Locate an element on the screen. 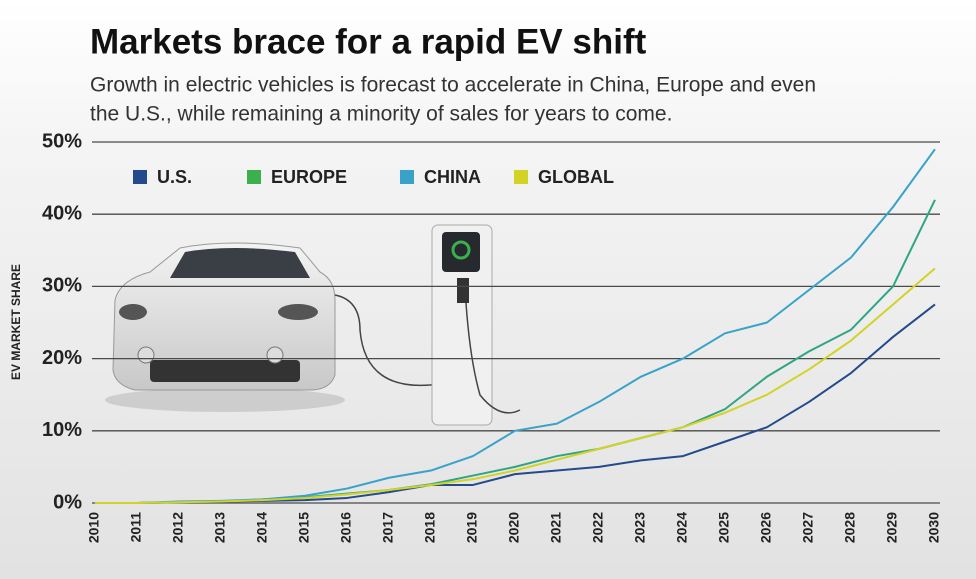 Image resolution: width=976 pixels, height=579 pixels. charger-illustration is located at coordinates (476, 325).